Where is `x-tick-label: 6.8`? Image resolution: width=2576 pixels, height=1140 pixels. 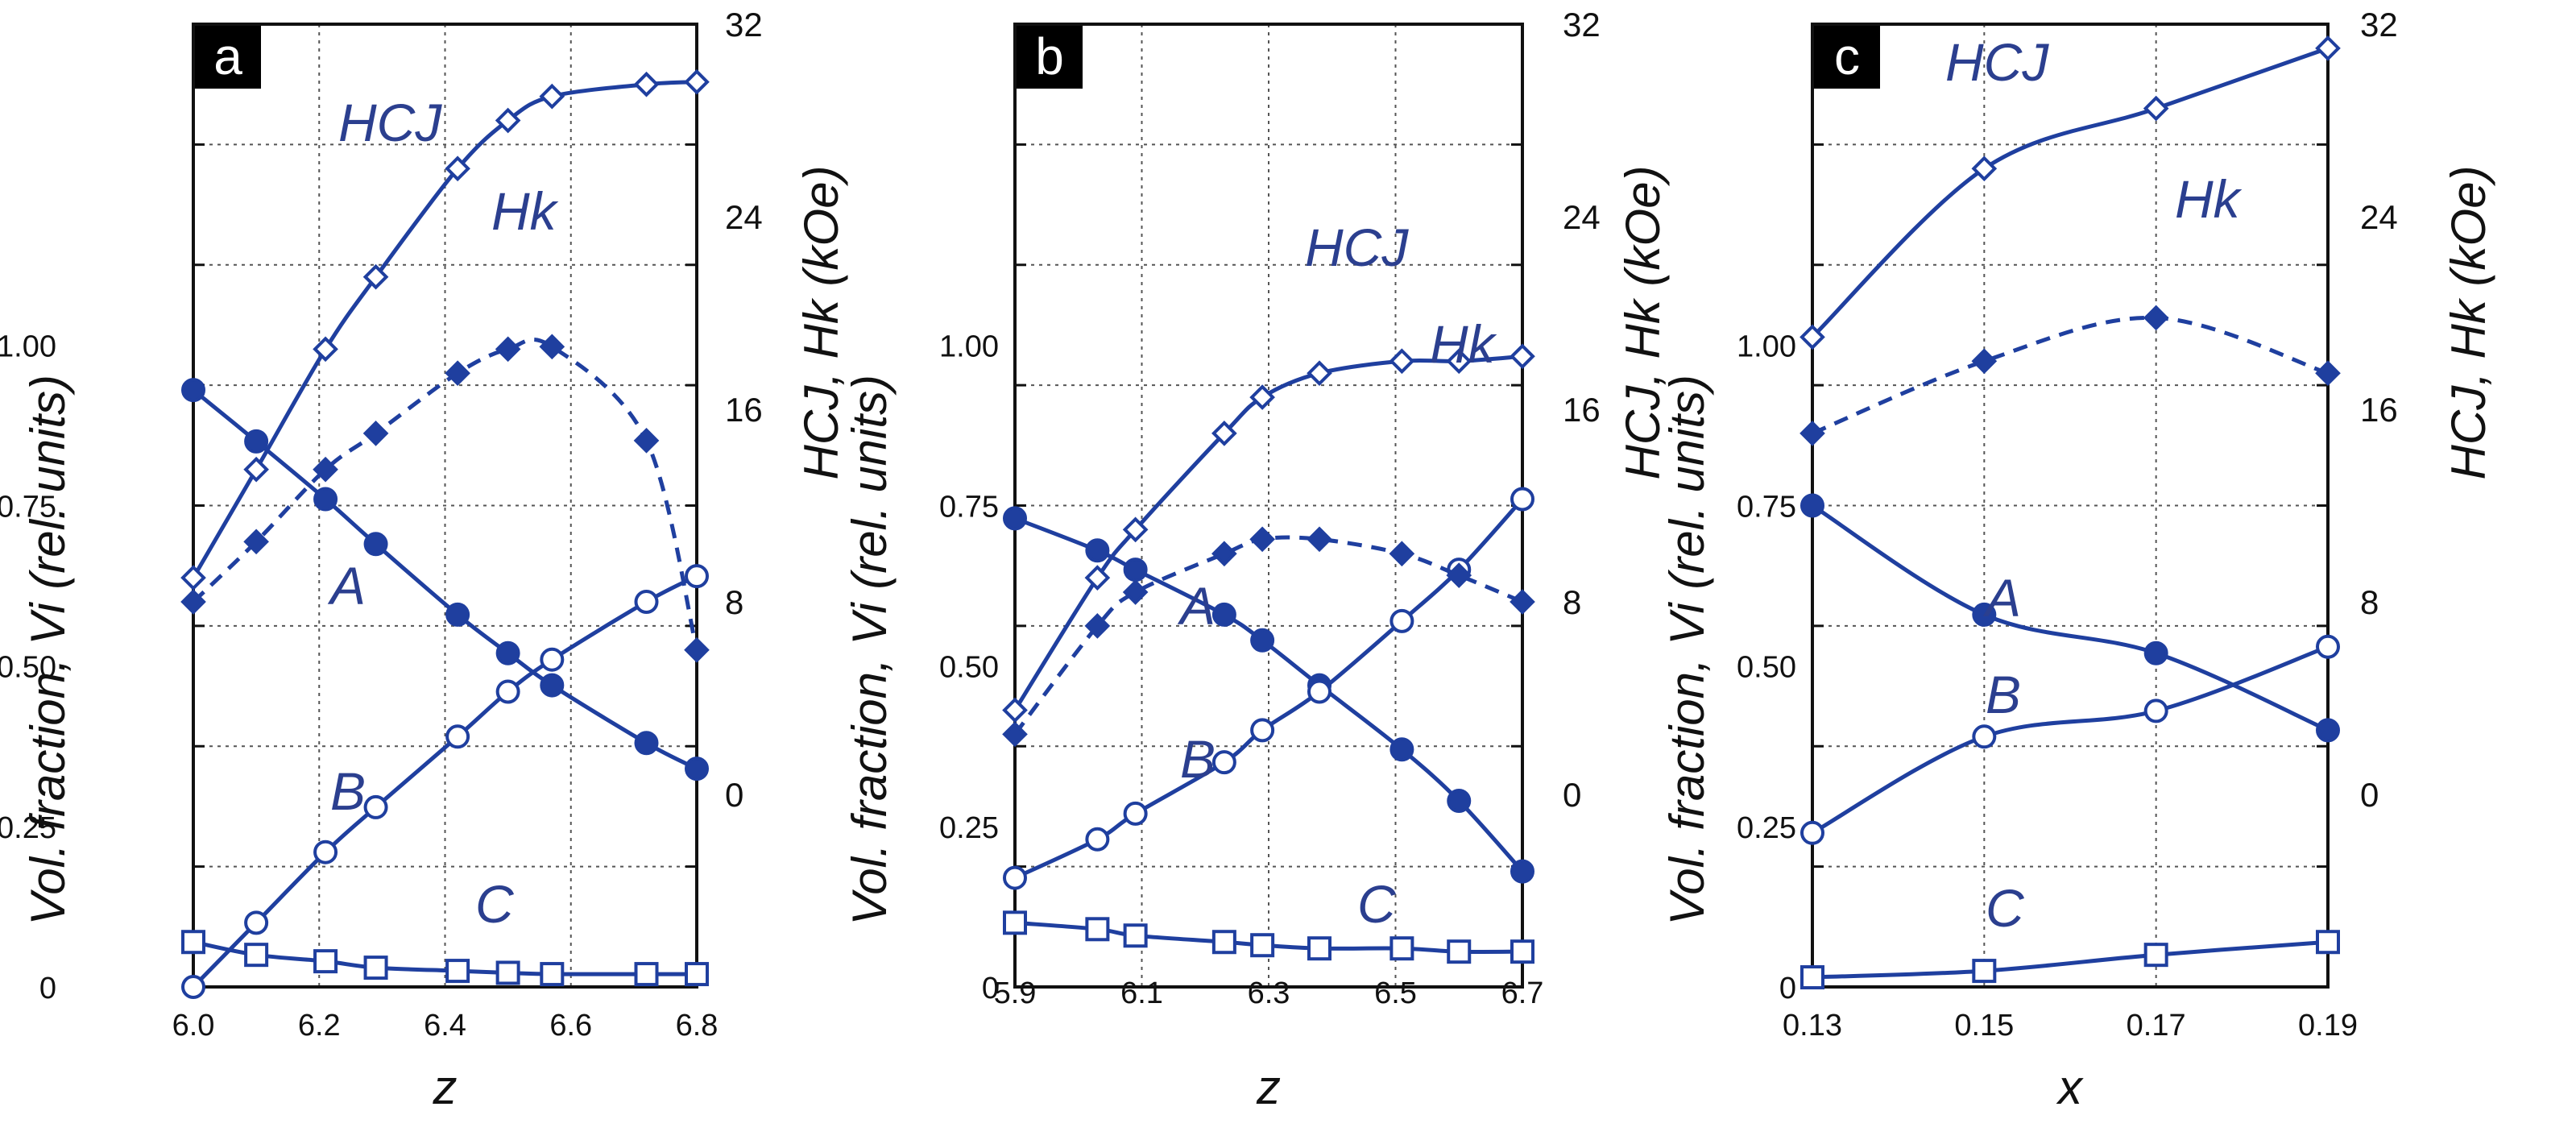
x-tick-label: 6.8 is located at coordinates (697, 1026).